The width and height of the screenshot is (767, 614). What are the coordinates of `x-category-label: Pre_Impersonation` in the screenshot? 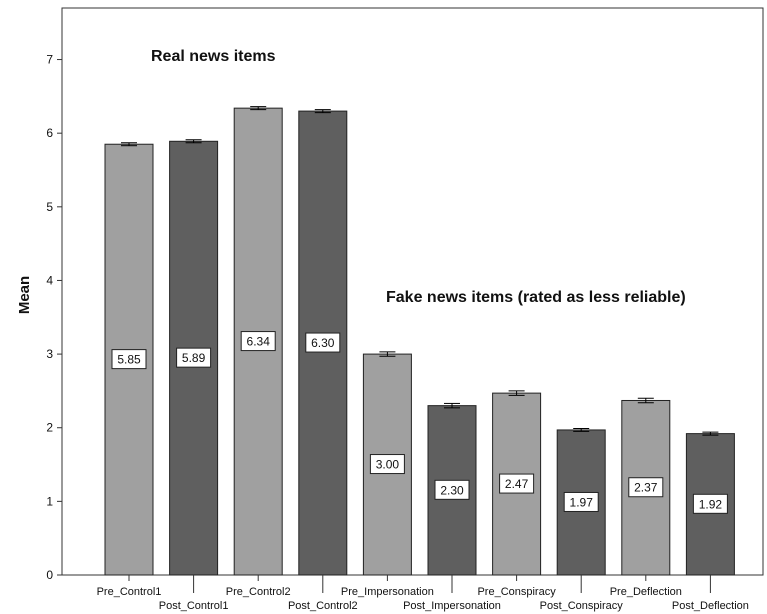 It's located at (387, 592).